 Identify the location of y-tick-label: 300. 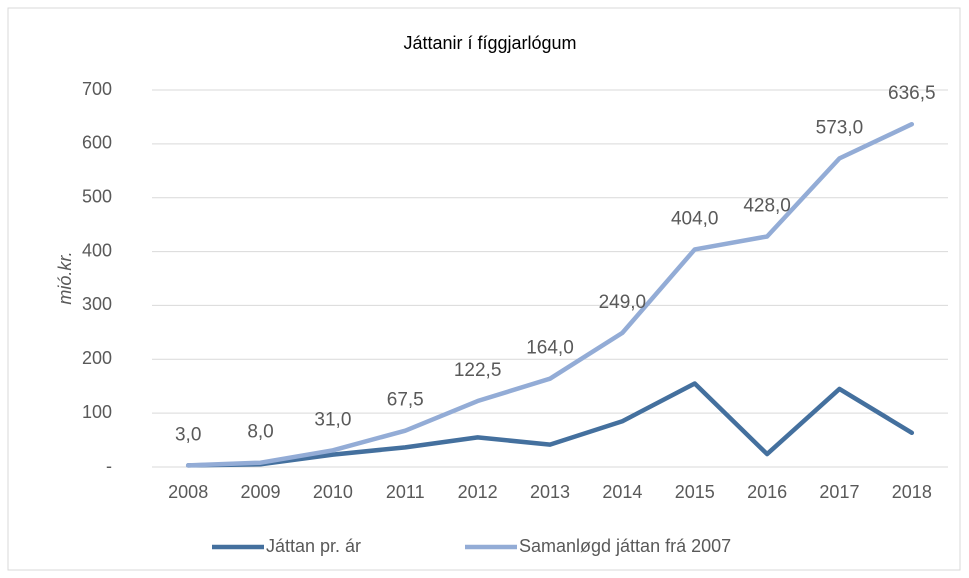
(97, 304).